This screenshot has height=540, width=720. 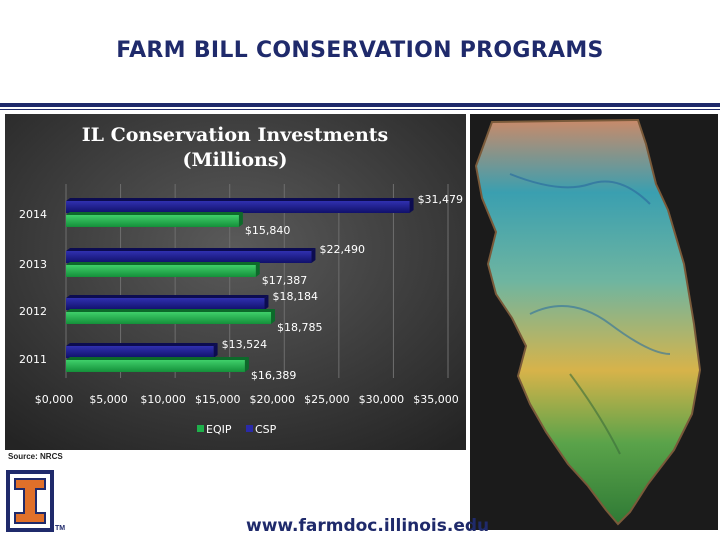 I want to click on category-label: 2013, so click(x=33, y=264).